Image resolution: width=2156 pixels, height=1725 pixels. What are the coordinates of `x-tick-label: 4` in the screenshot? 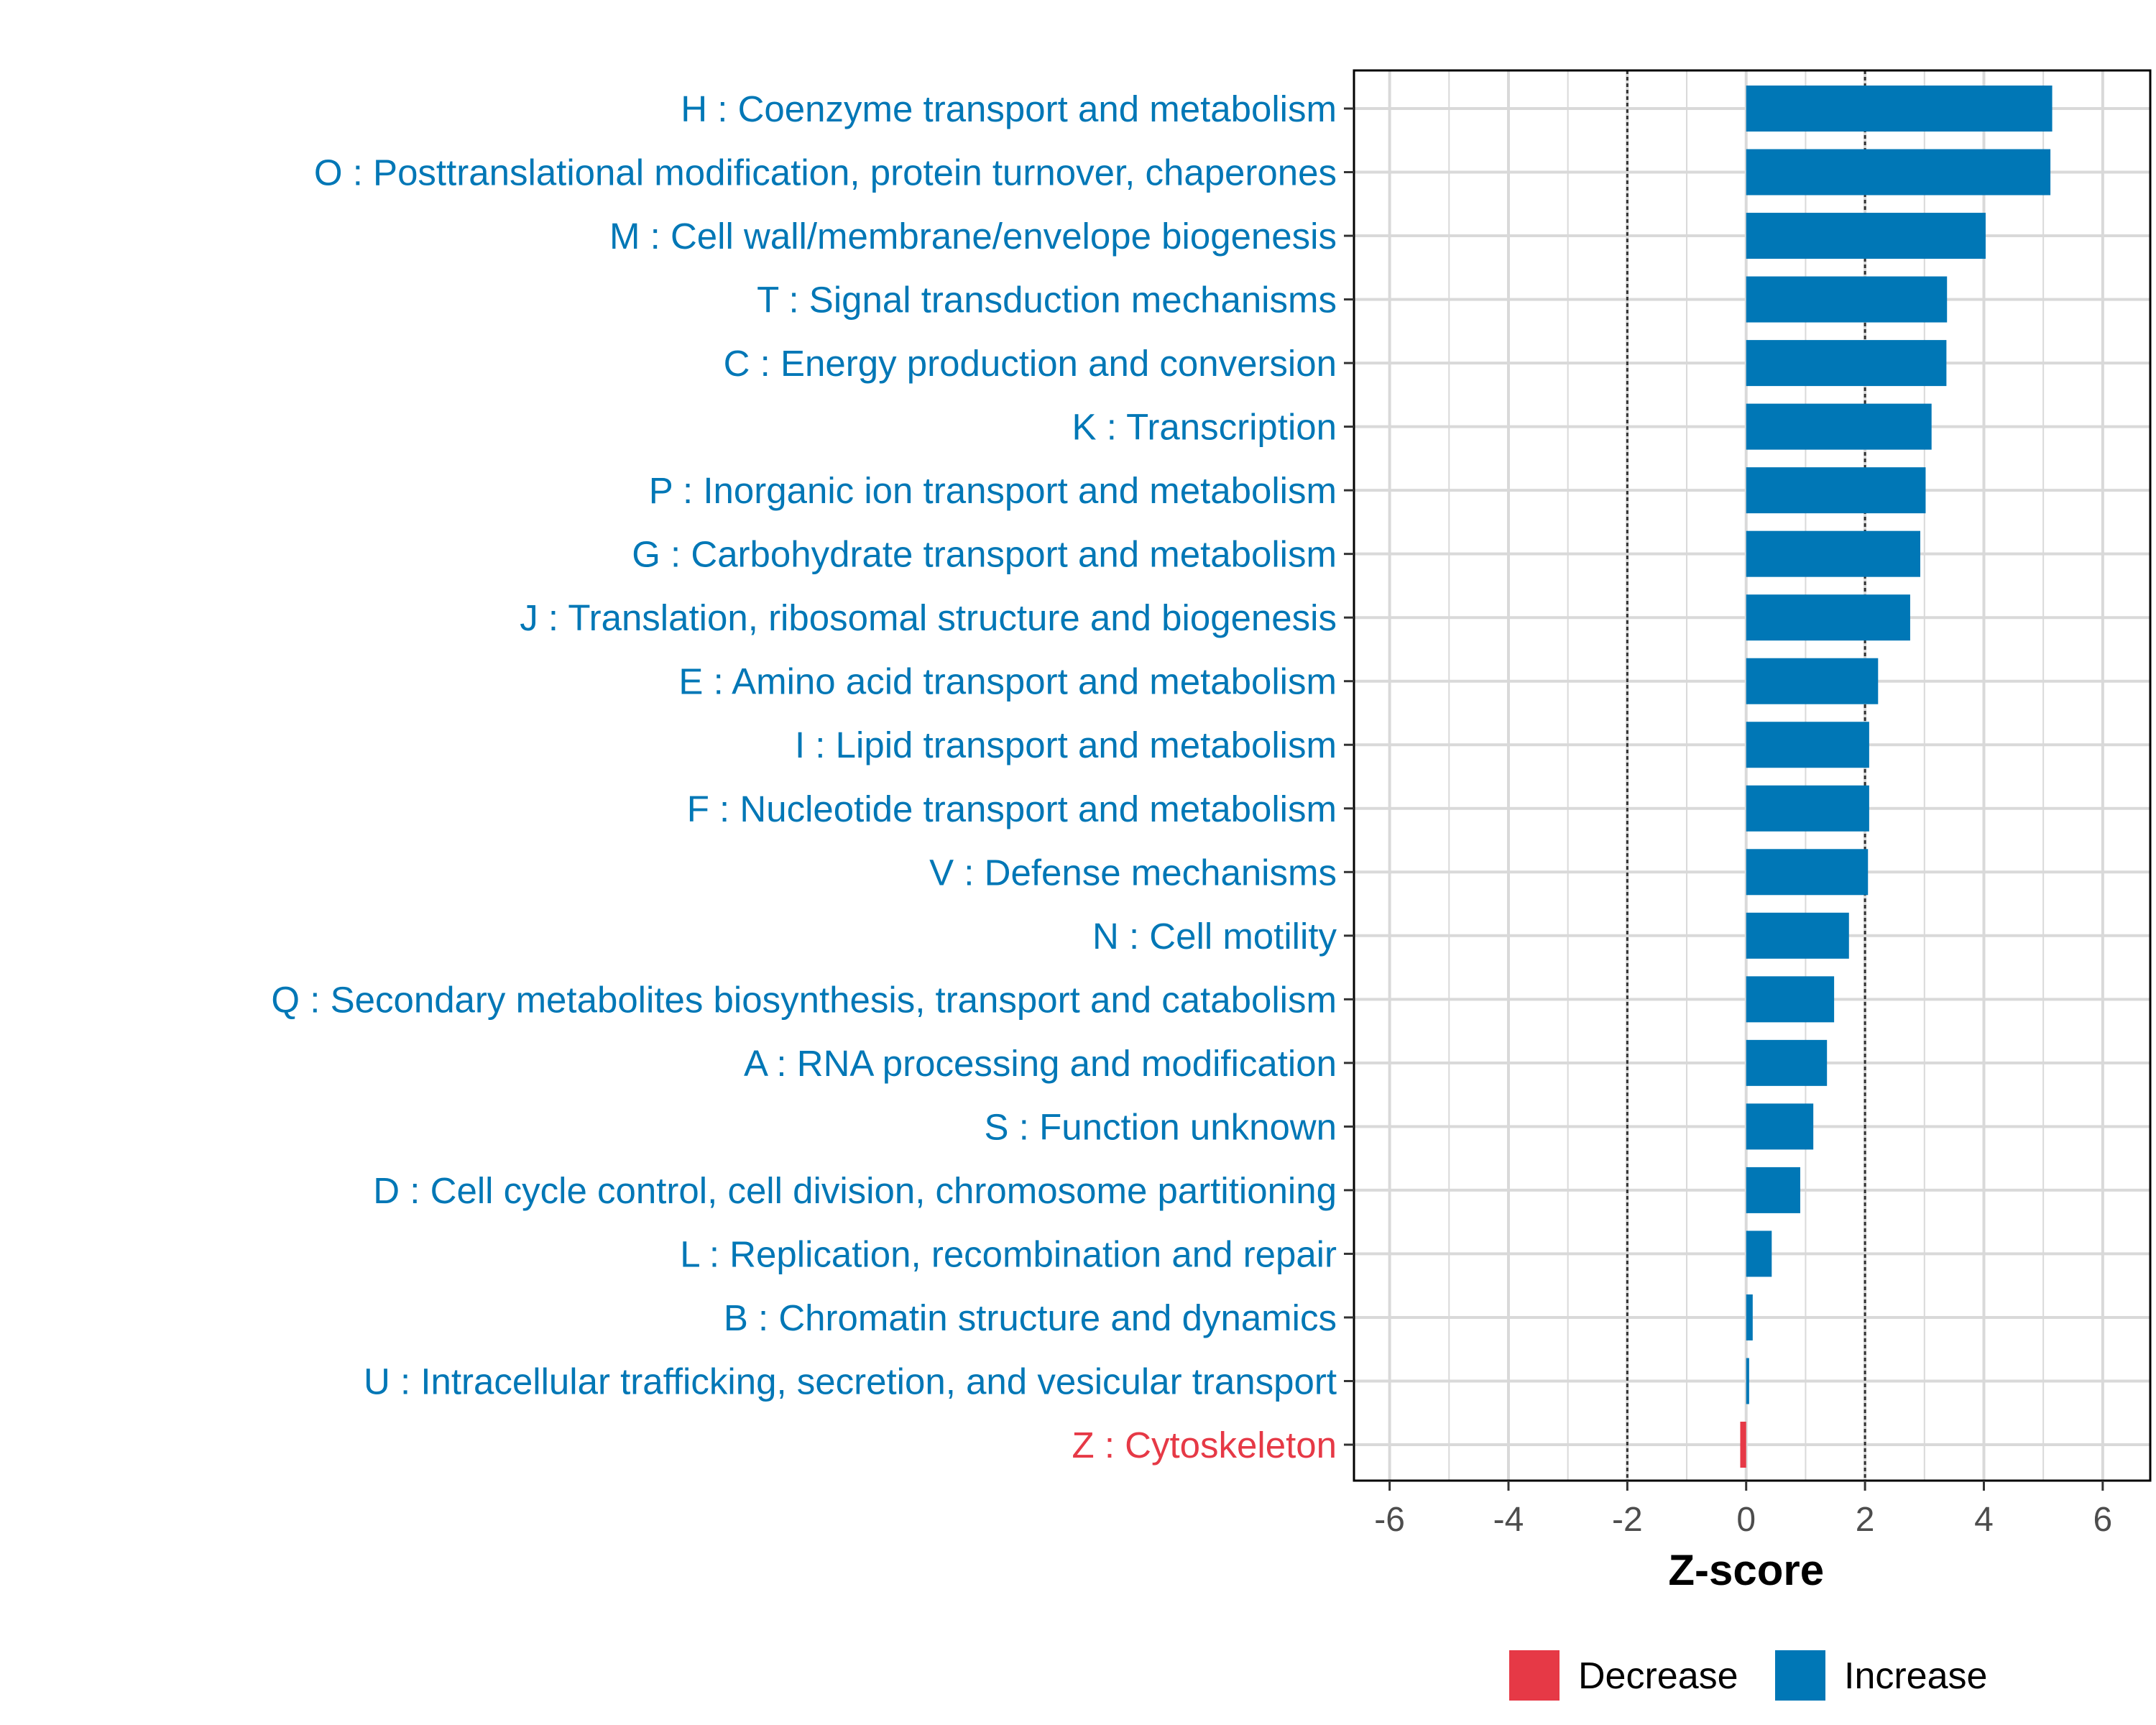 It's located at (1984, 1520).